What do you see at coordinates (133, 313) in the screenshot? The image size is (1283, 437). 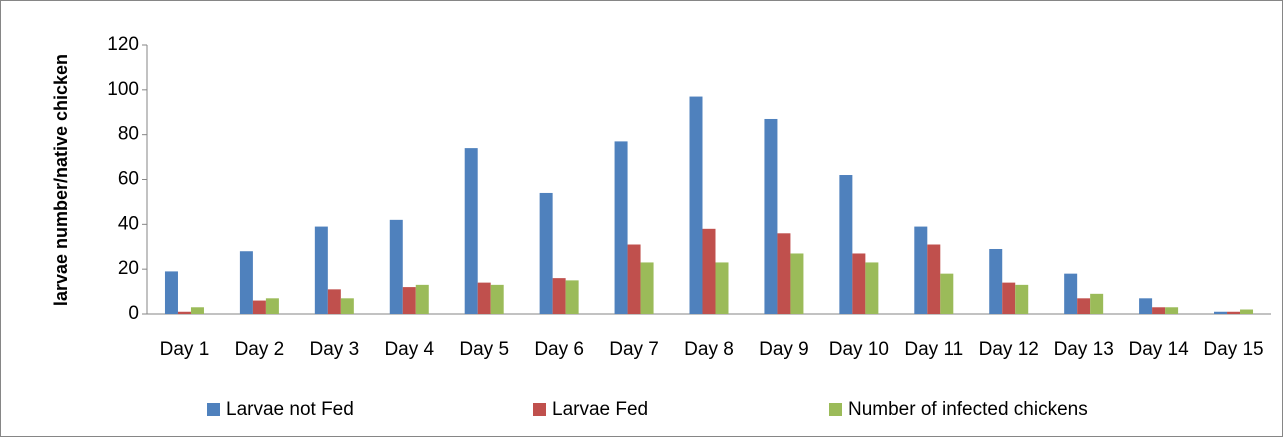 I see `y-tick-label: 0` at bounding box center [133, 313].